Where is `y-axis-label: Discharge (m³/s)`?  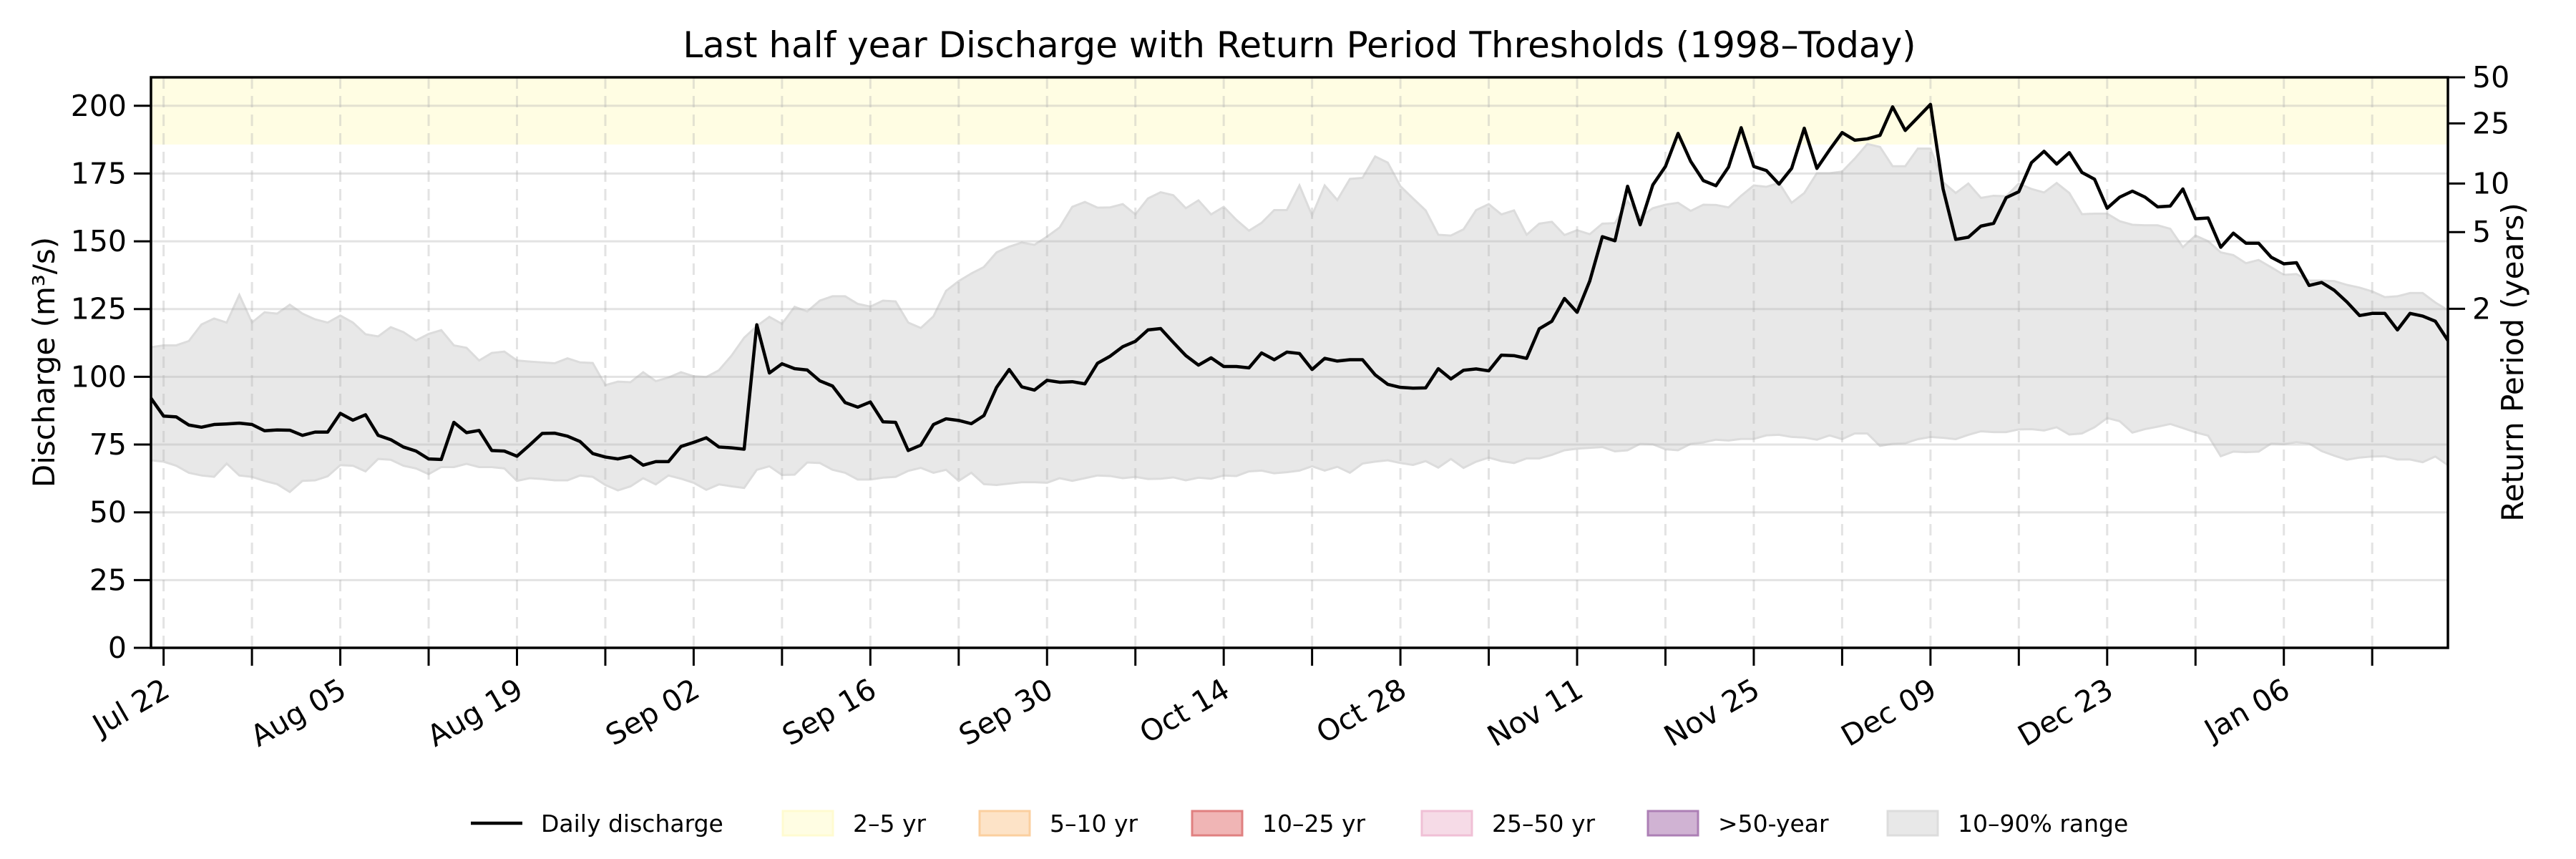
y-axis-label: Discharge (m³/s) is located at coordinates (44, 362).